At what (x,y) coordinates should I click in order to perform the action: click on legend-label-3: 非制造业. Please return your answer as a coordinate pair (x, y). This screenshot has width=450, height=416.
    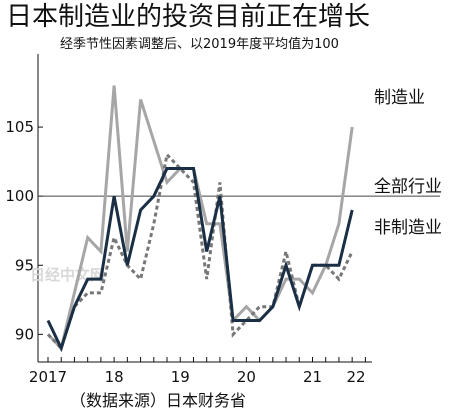
    Looking at the image, I should click on (408, 228).